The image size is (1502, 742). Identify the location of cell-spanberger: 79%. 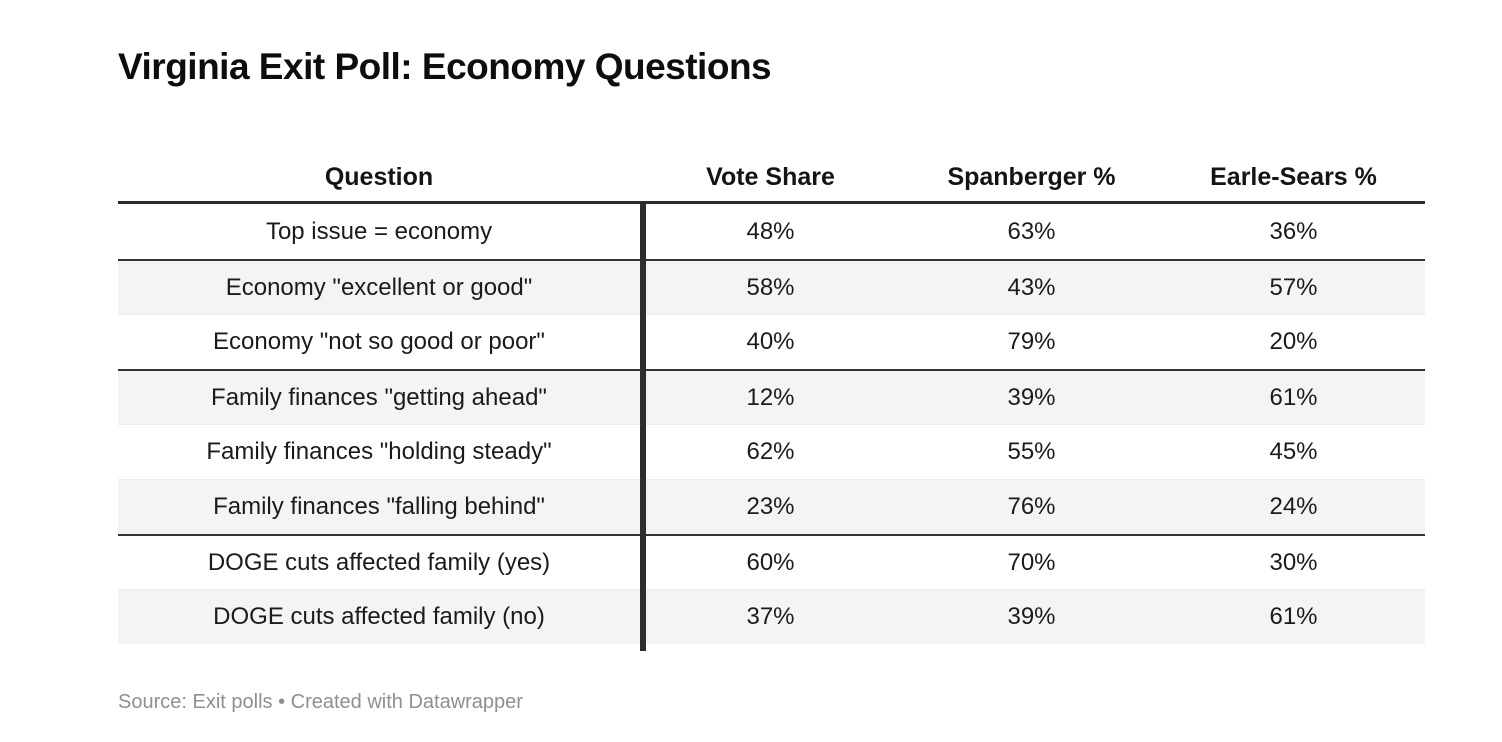
(1031, 341).